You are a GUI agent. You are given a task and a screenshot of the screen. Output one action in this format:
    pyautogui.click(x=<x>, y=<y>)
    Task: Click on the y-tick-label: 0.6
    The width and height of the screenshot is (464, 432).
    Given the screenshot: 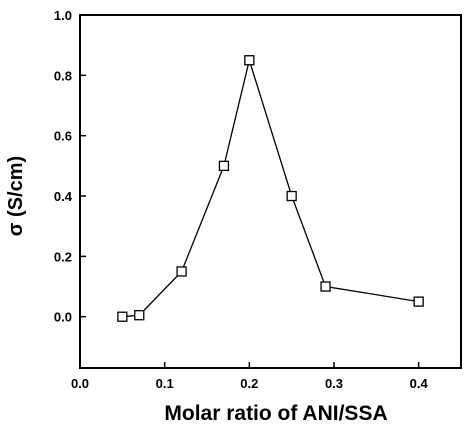 What is the action you would take?
    pyautogui.click(x=63, y=136)
    